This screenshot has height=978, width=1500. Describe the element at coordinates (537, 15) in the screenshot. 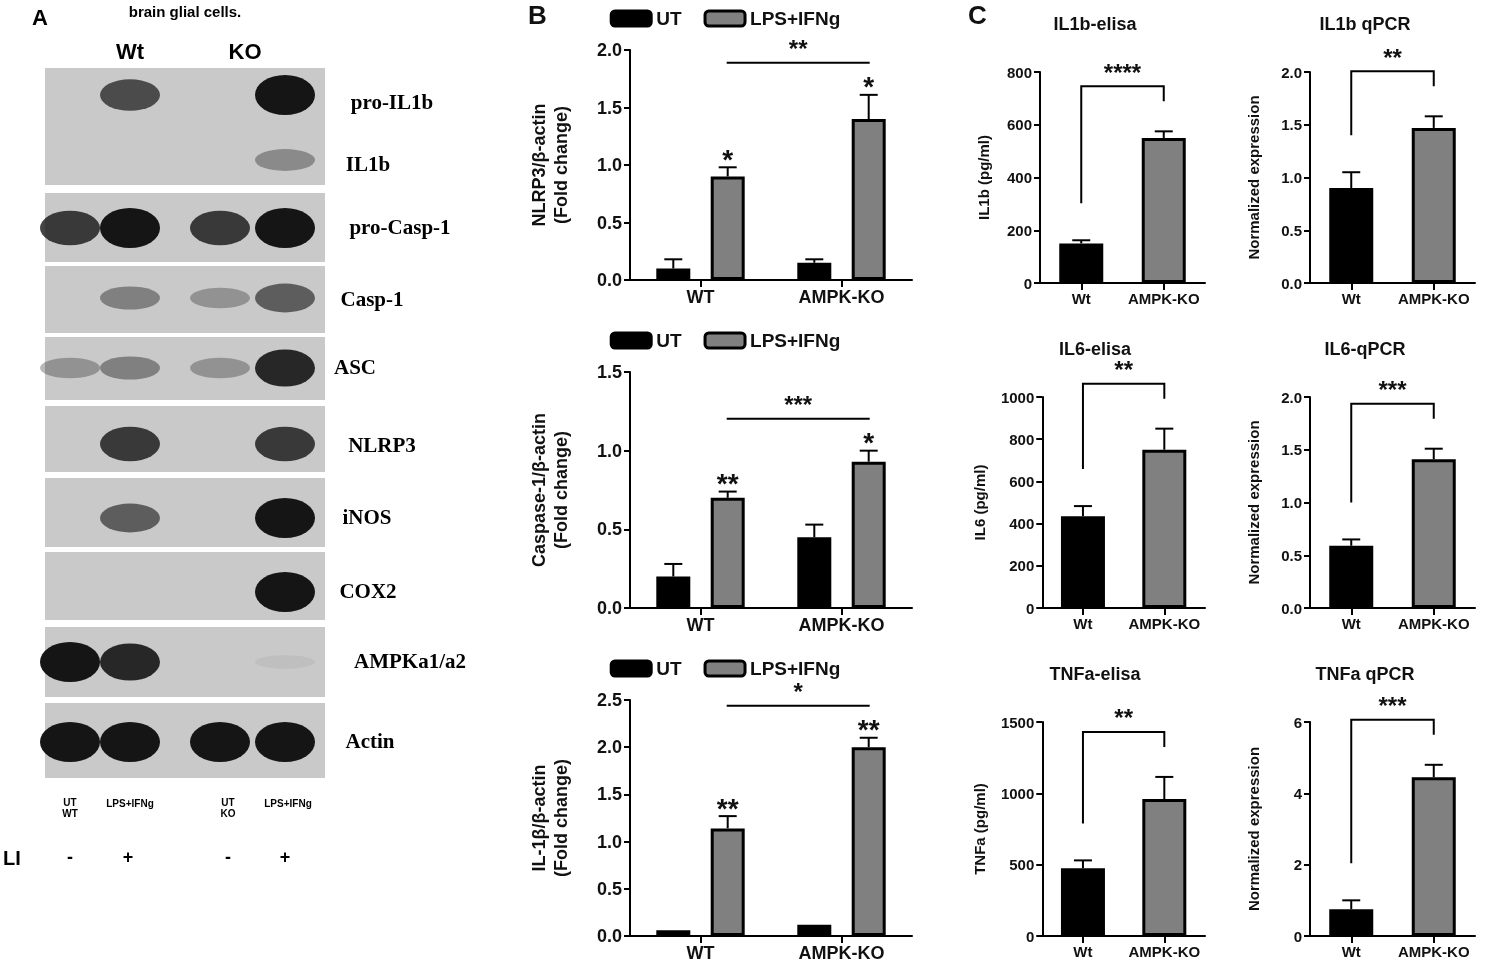

I see `text: B` at that location.